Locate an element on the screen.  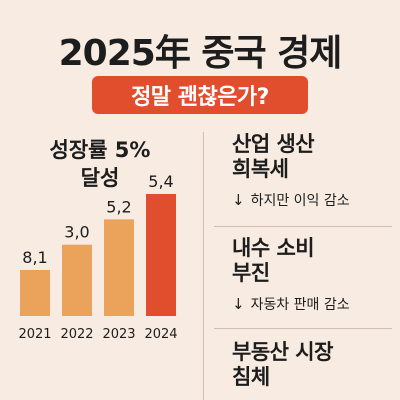
bar-value-label: 8,1 is located at coordinates (34, 257).